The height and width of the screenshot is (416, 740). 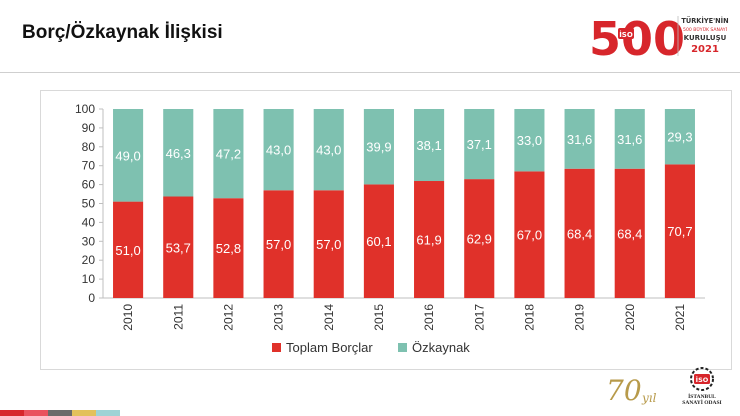 What do you see at coordinates (402, 347) in the screenshot?
I see `legend-swatch-ozkaynak` at bounding box center [402, 347].